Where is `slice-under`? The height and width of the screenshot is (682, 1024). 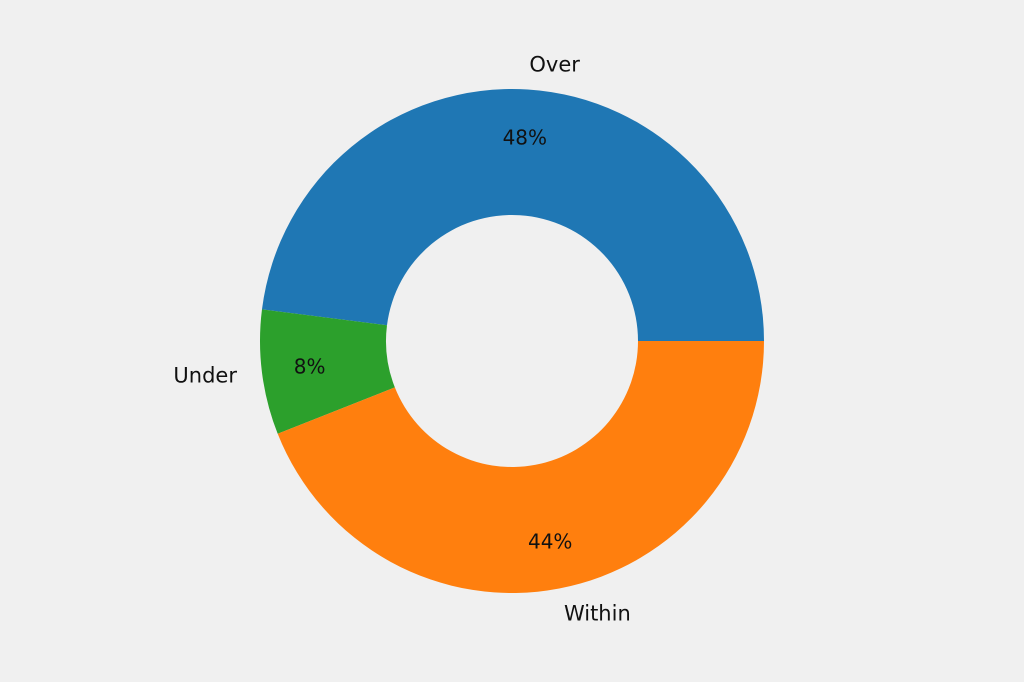 slice-under is located at coordinates (327, 371).